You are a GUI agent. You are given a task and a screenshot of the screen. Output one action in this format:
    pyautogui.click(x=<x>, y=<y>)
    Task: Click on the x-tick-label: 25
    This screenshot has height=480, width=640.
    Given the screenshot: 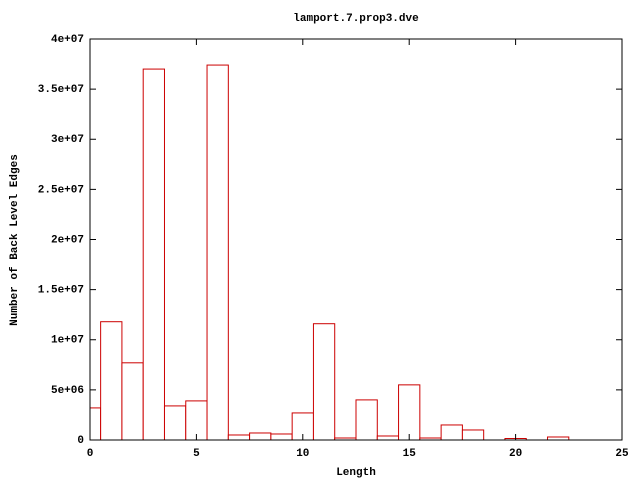 What is the action you would take?
    pyautogui.click(x=622, y=454)
    